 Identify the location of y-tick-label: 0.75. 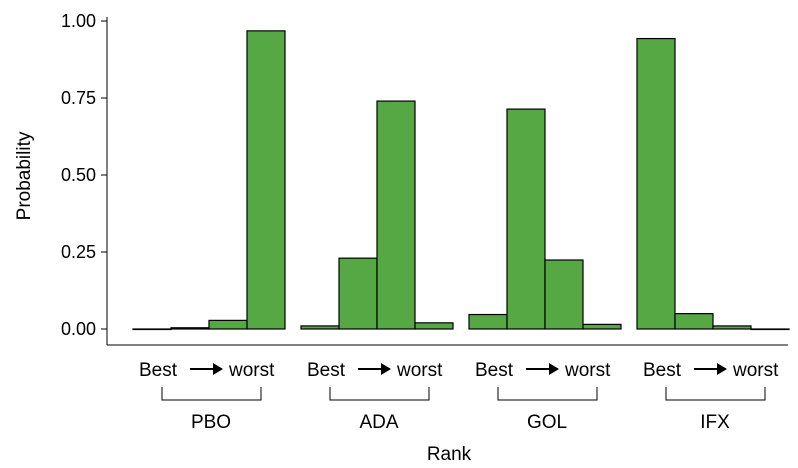
(78, 98).